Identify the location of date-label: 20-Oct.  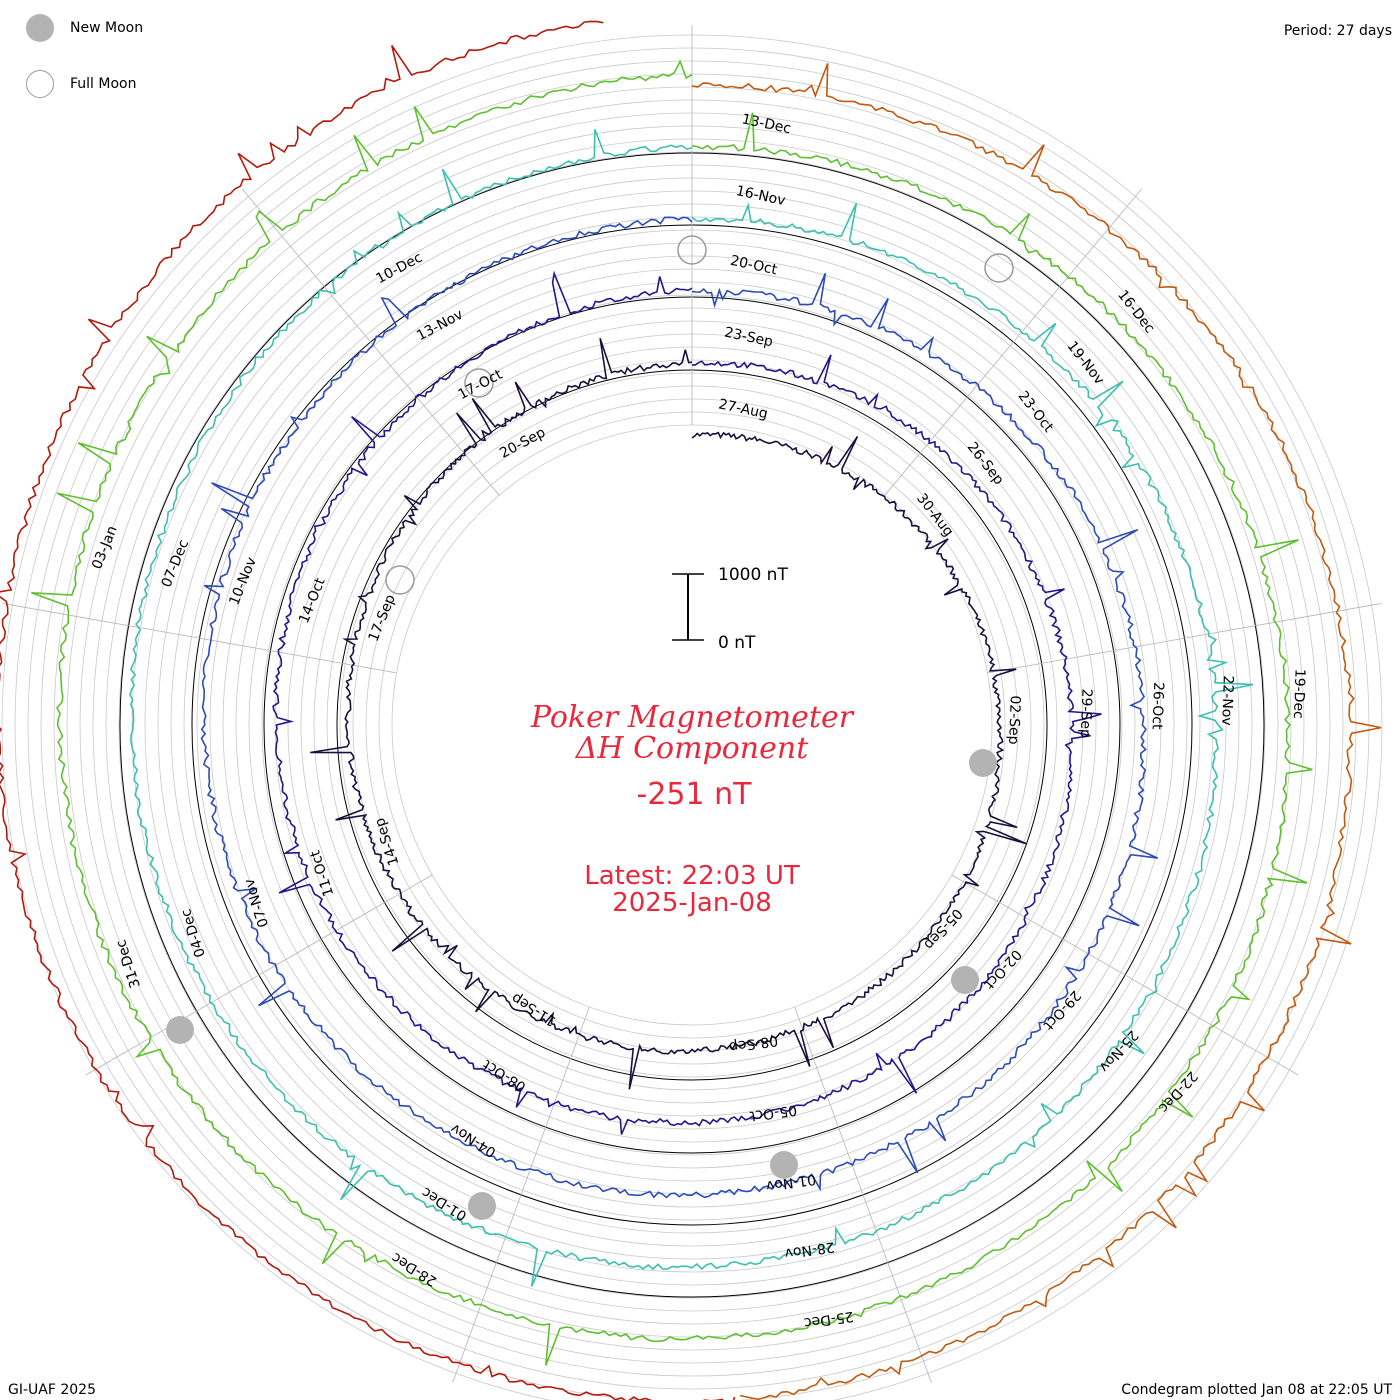
(754, 266).